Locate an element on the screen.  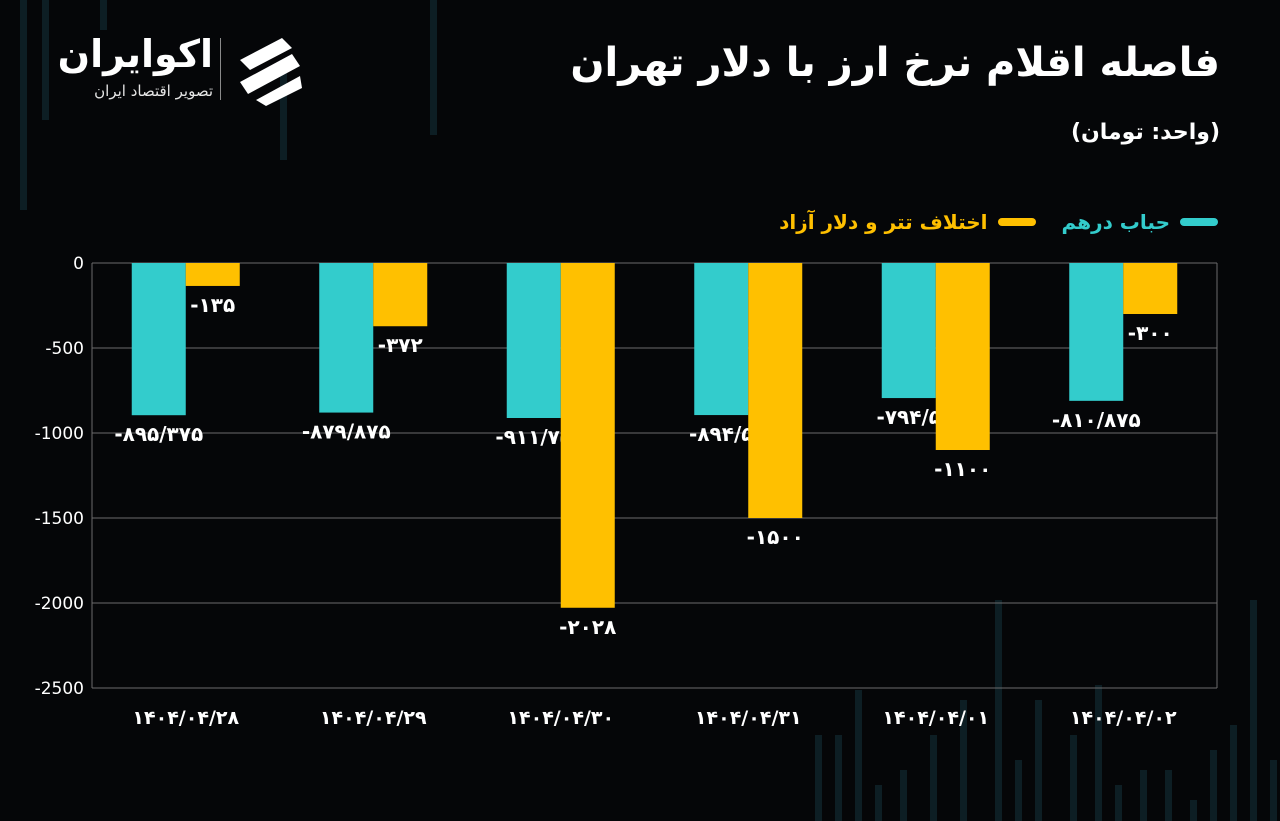
data-label: -۹۱۱/۷۵ is located at coordinates (533, 437).